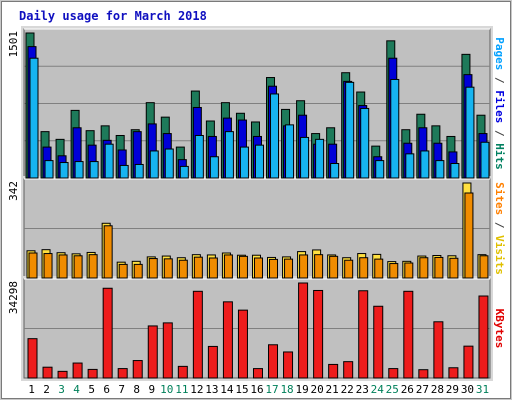  What do you see at coordinates (113, 16) in the screenshot?
I see `chart-title: Daily usage for March 2018` at bounding box center [113, 16].